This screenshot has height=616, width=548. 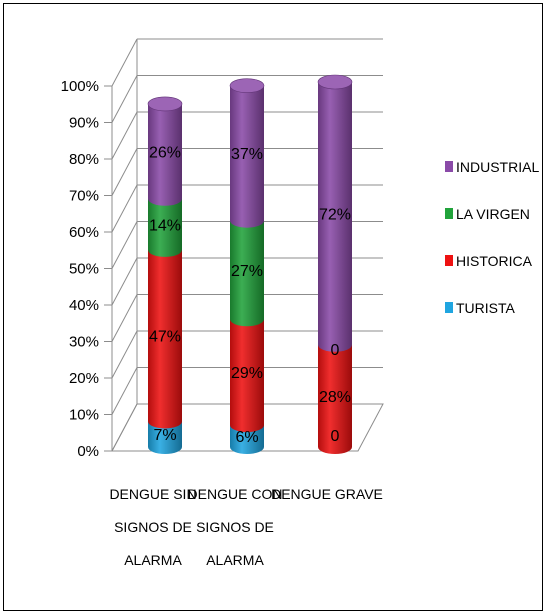 I want to click on legend-item: INDUSTRIAL, so click(x=492, y=167).